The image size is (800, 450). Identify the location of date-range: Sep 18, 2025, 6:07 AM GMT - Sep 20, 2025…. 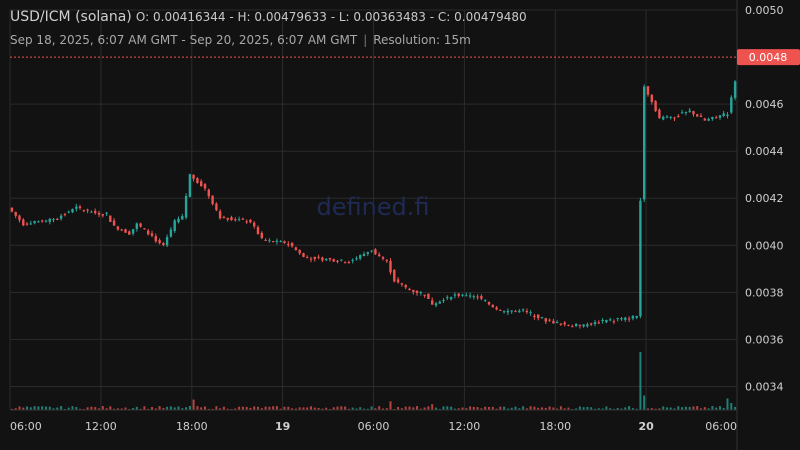
(184, 40).